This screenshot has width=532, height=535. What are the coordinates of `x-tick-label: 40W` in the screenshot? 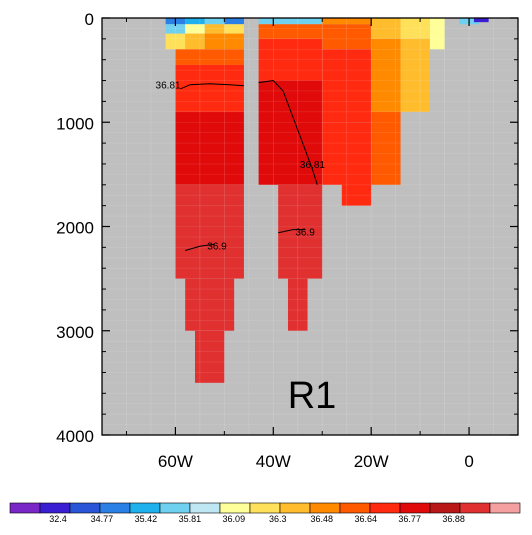 It's located at (273, 461).